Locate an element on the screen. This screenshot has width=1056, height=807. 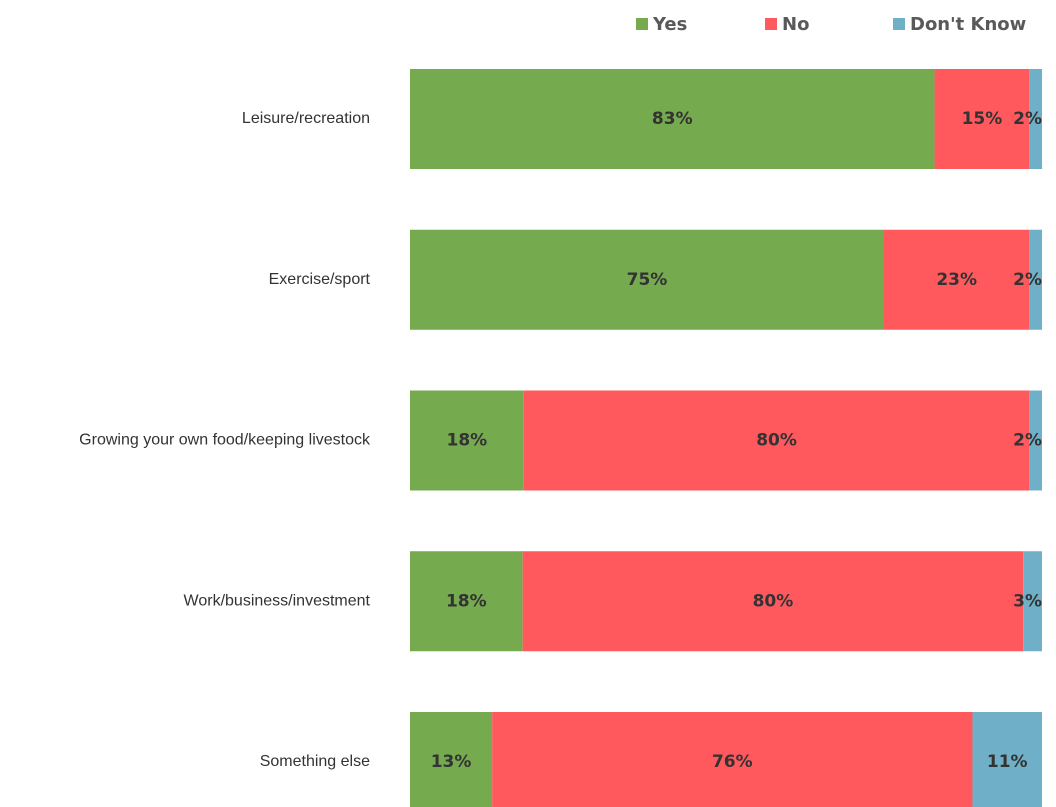
value-label: 23% is located at coordinates (956, 280).